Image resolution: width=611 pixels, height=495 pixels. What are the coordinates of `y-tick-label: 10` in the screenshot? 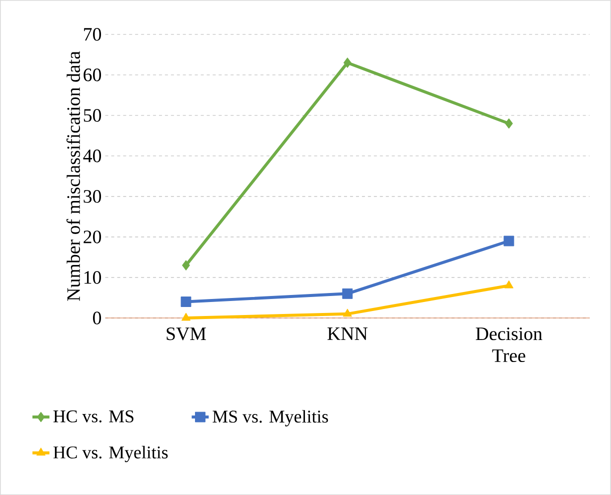 It's located at (93, 277).